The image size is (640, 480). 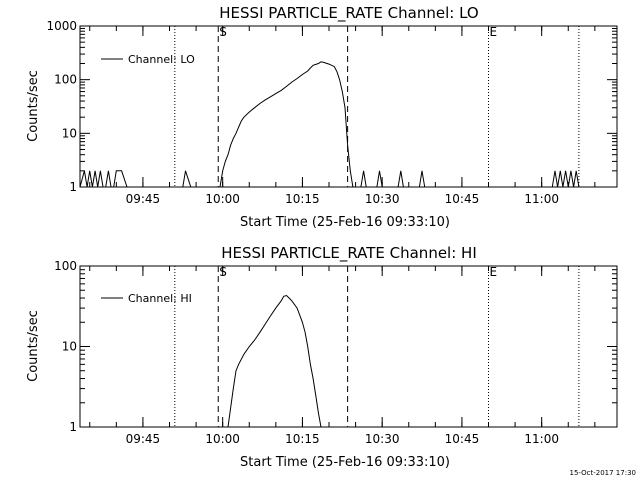 I want to click on legend: Channel: HI, so click(x=146, y=298).